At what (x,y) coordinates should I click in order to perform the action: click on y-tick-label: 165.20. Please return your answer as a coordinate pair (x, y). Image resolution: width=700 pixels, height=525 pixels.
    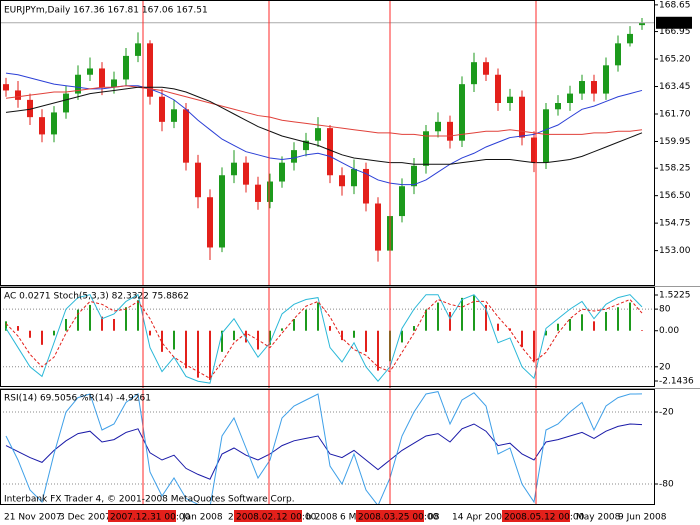
    Looking at the image, I should click on (675, 60).